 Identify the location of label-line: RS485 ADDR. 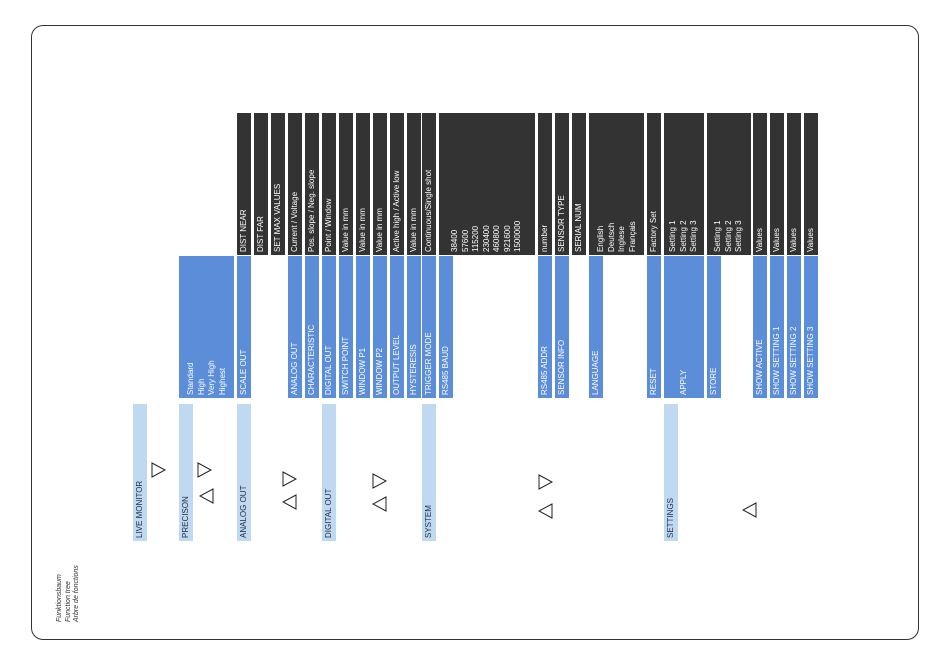
(544, 370).